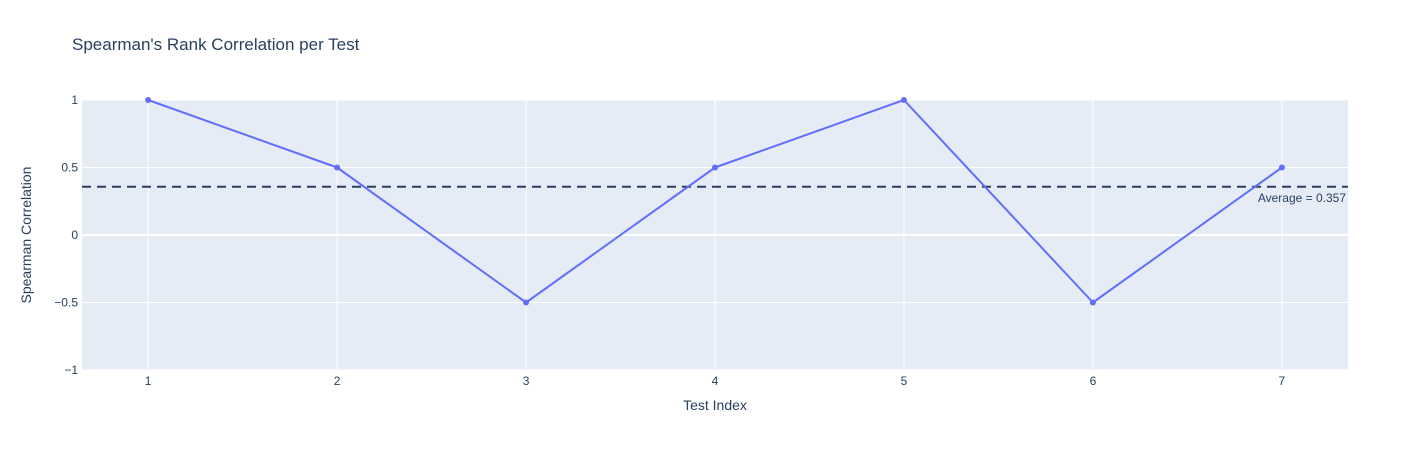 This screenshot has width=1428, height=450. What do you see at coordinates (715, 381) in the screenshot?
I see `x-tick-label: 4` at bounding box center [715, 381].